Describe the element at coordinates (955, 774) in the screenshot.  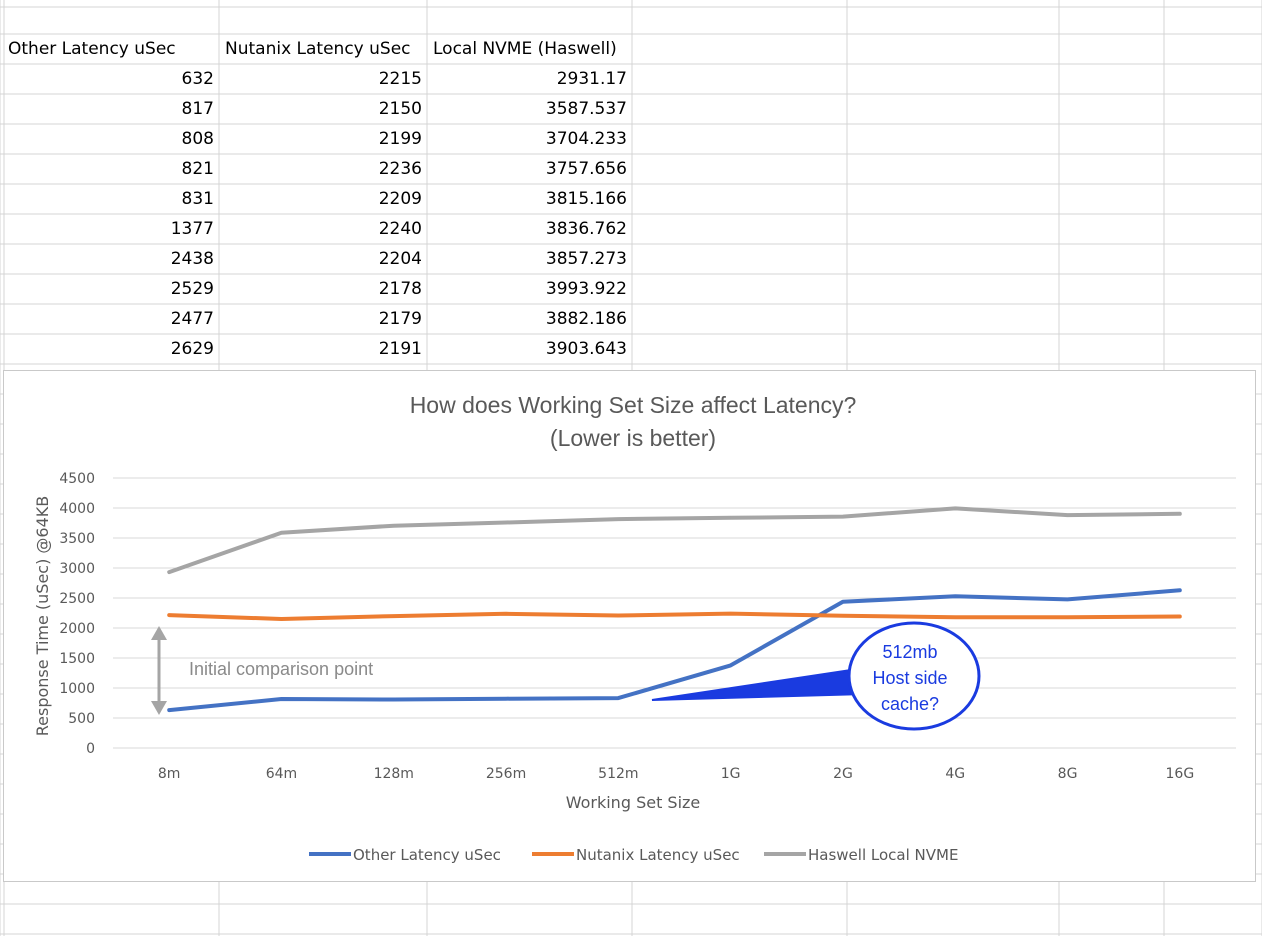
I see `x-tick-label-7: 4G` at that location.